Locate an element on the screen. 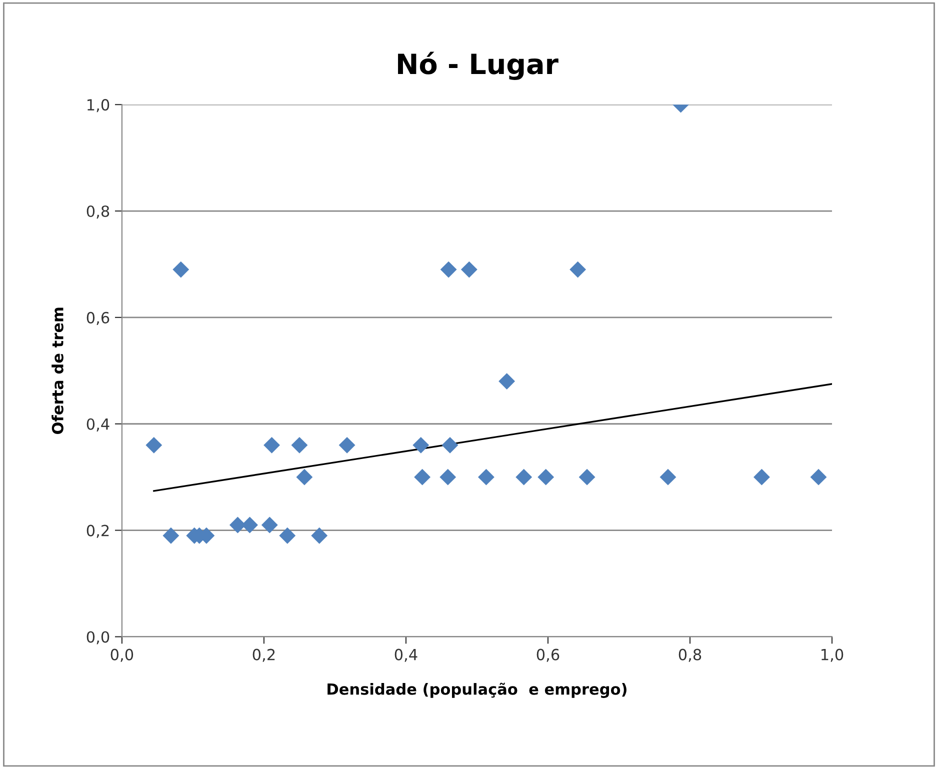 The image size is (938, 769). y-axis-title: Oferta de trem is located at coordinates (58, 371).